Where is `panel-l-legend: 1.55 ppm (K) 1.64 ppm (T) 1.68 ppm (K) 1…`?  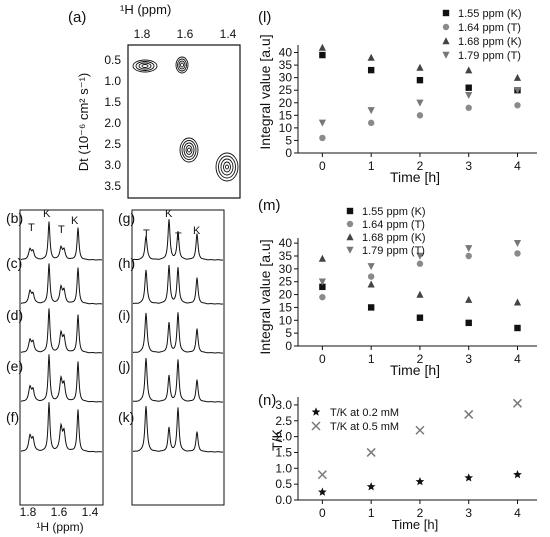 panel-l-legend: 1.55 ppm (K) 1.64 ppm (T) 1.68 ppm (K) 1… is located at coordinates (482, 35).